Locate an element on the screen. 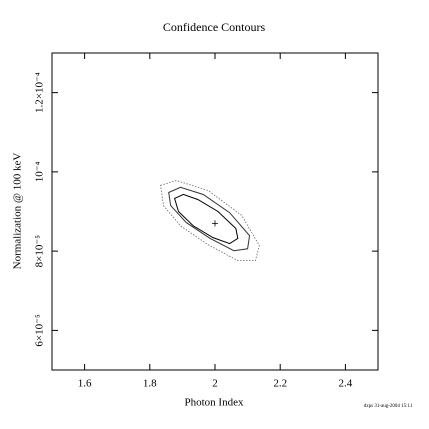  x-tick-label: 1.6 is located at coordinates (85, 384).